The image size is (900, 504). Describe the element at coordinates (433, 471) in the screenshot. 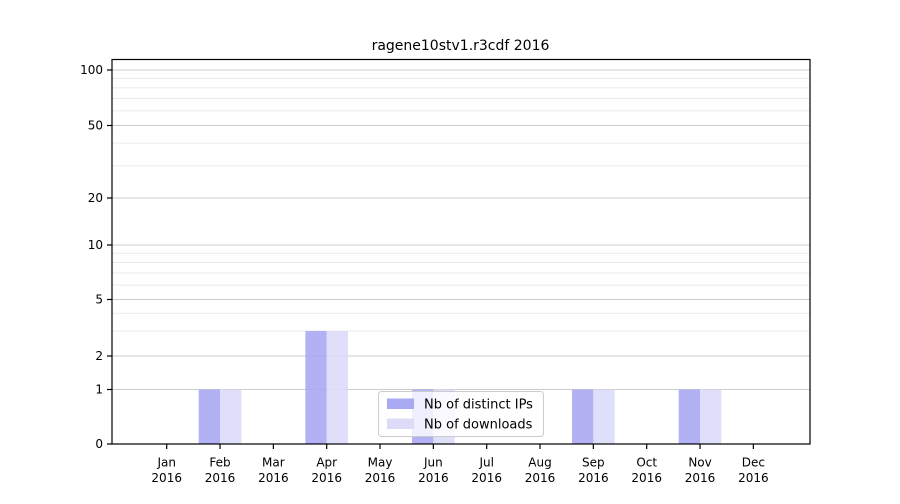

I see `x-axis-tick-label: Jun 2016` at that location.